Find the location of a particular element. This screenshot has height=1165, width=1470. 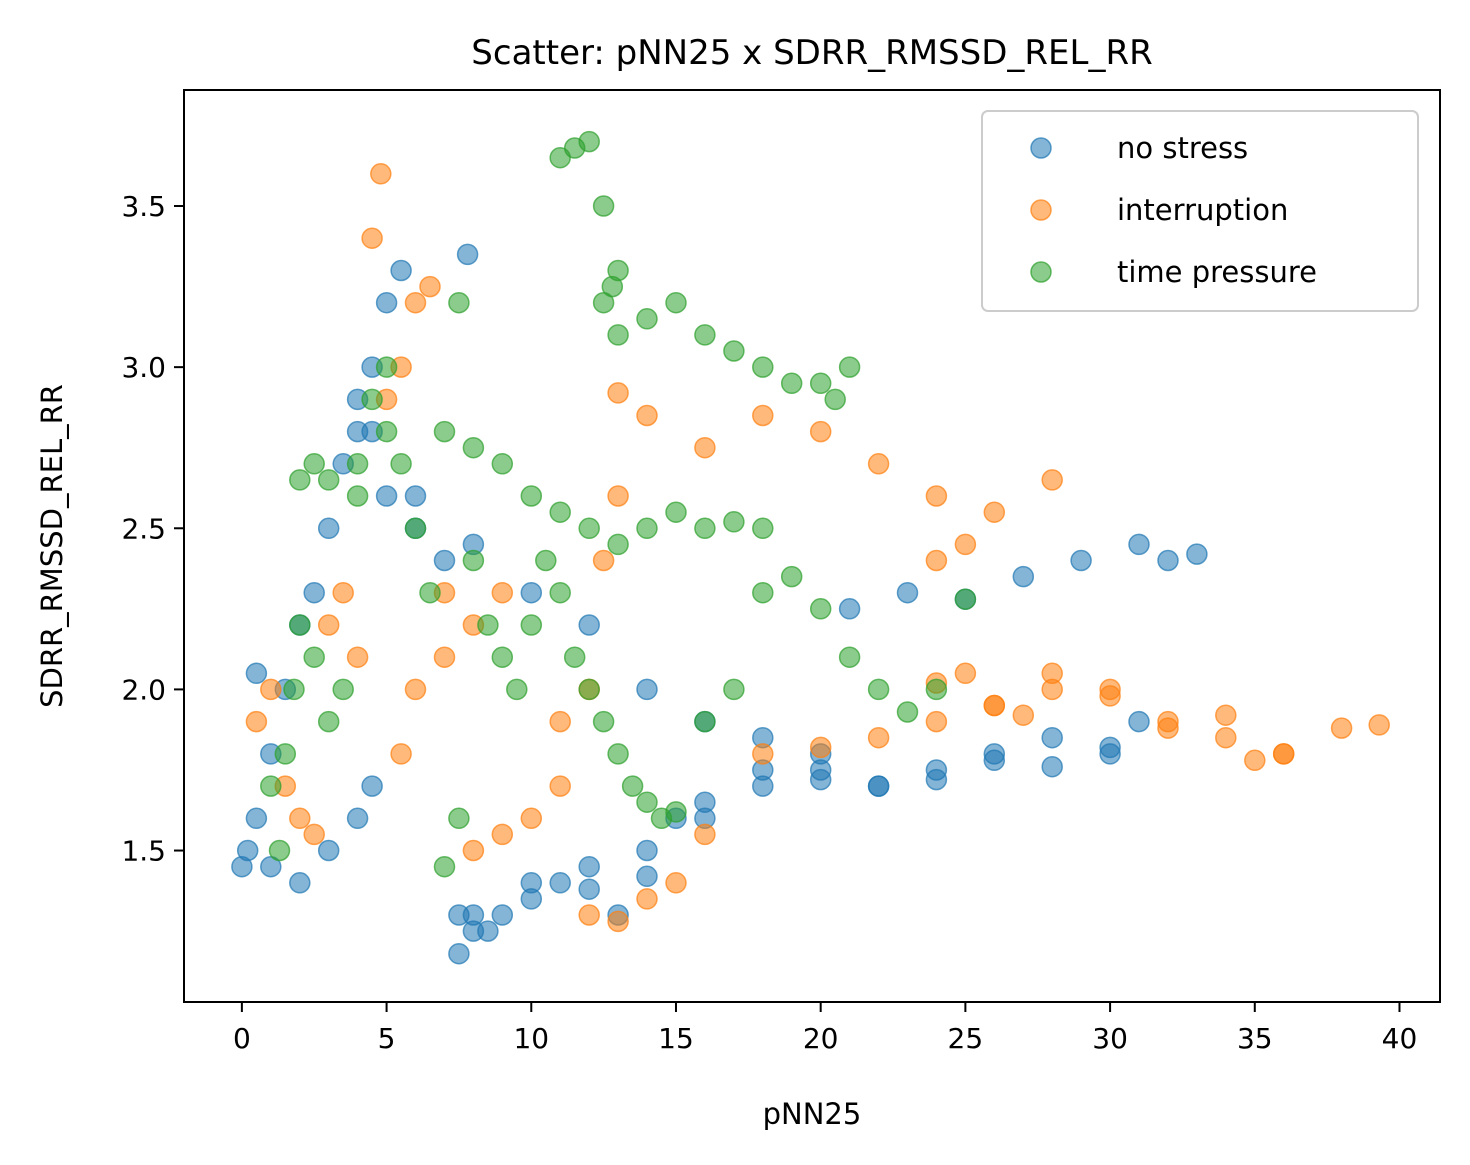

x-tick-label: 25 is located at coordinates (966, 1038).